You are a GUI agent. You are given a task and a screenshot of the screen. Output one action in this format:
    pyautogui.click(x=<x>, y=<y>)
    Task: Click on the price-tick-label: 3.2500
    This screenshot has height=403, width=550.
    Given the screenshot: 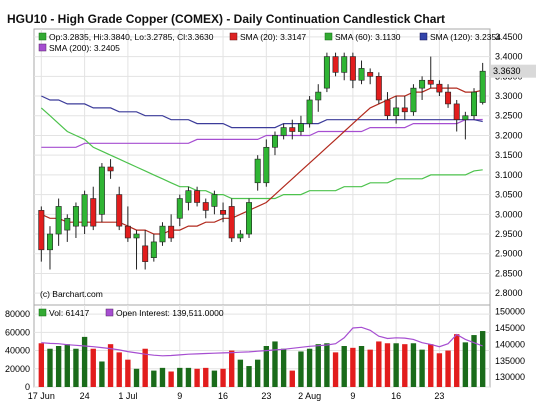 What is the action you would take?
    pyautogui.click(x=509, y=116)
    